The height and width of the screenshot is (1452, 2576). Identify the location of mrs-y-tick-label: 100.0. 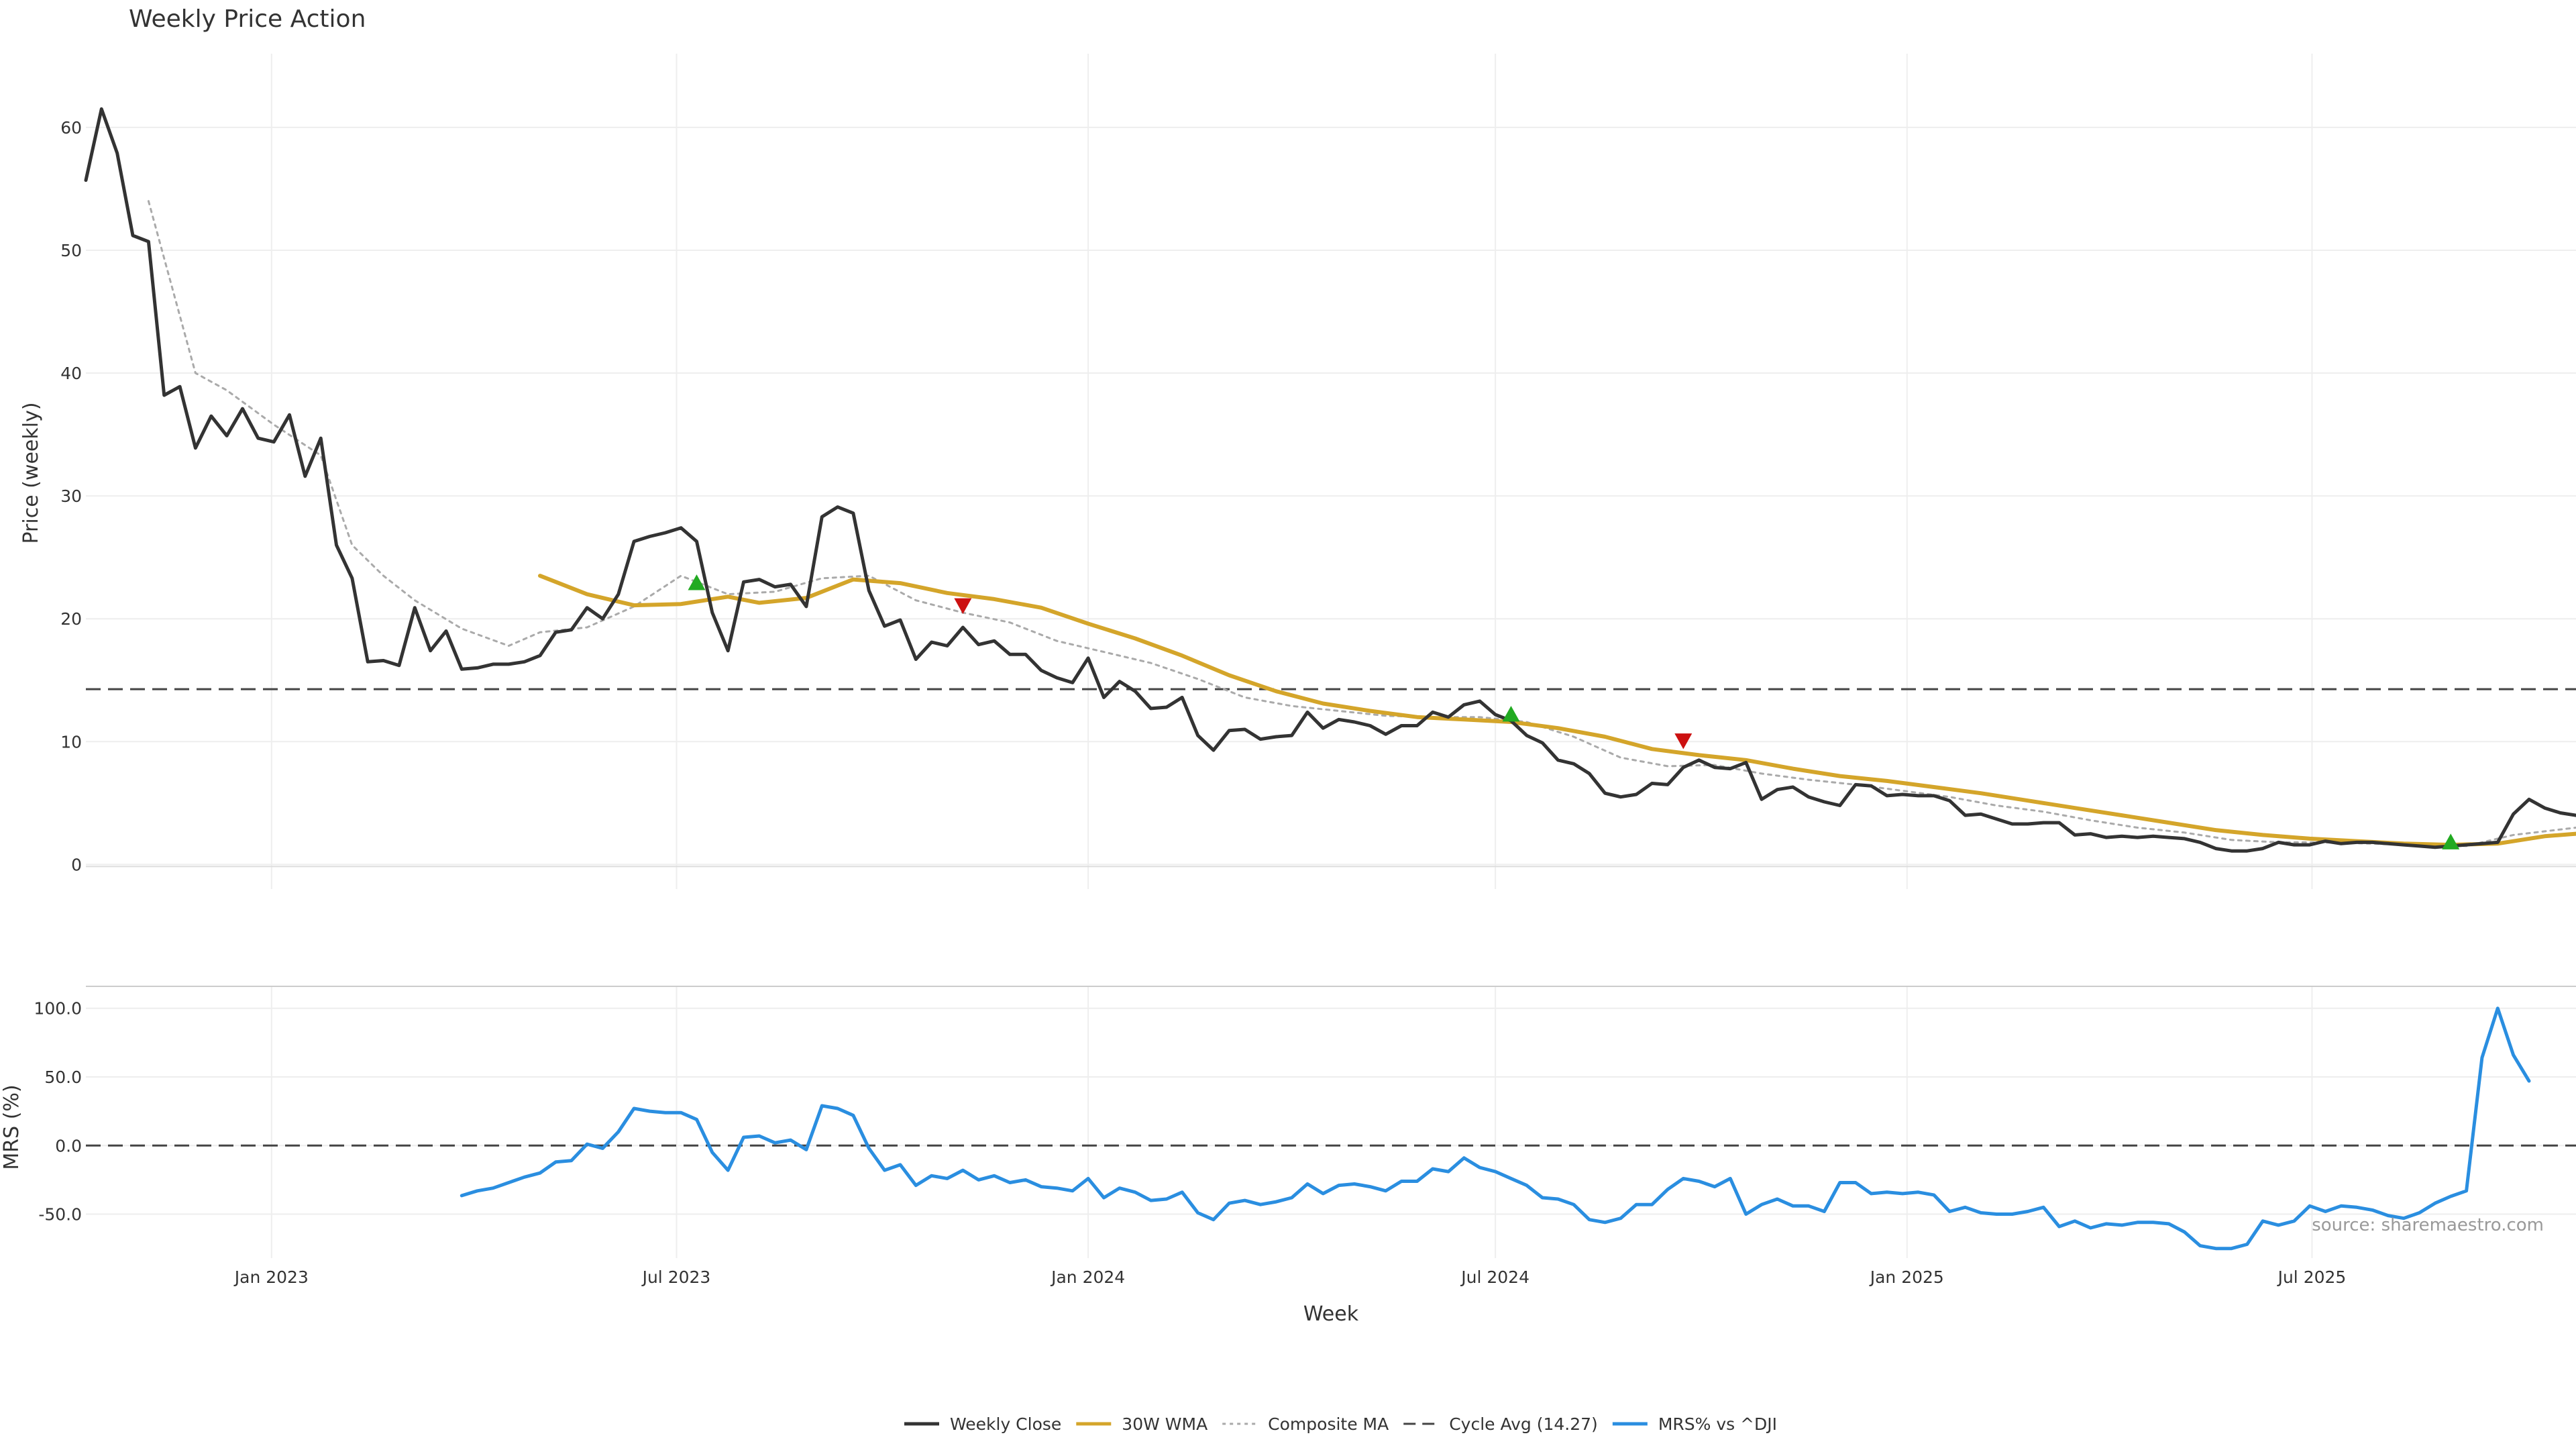
(58, 1009).